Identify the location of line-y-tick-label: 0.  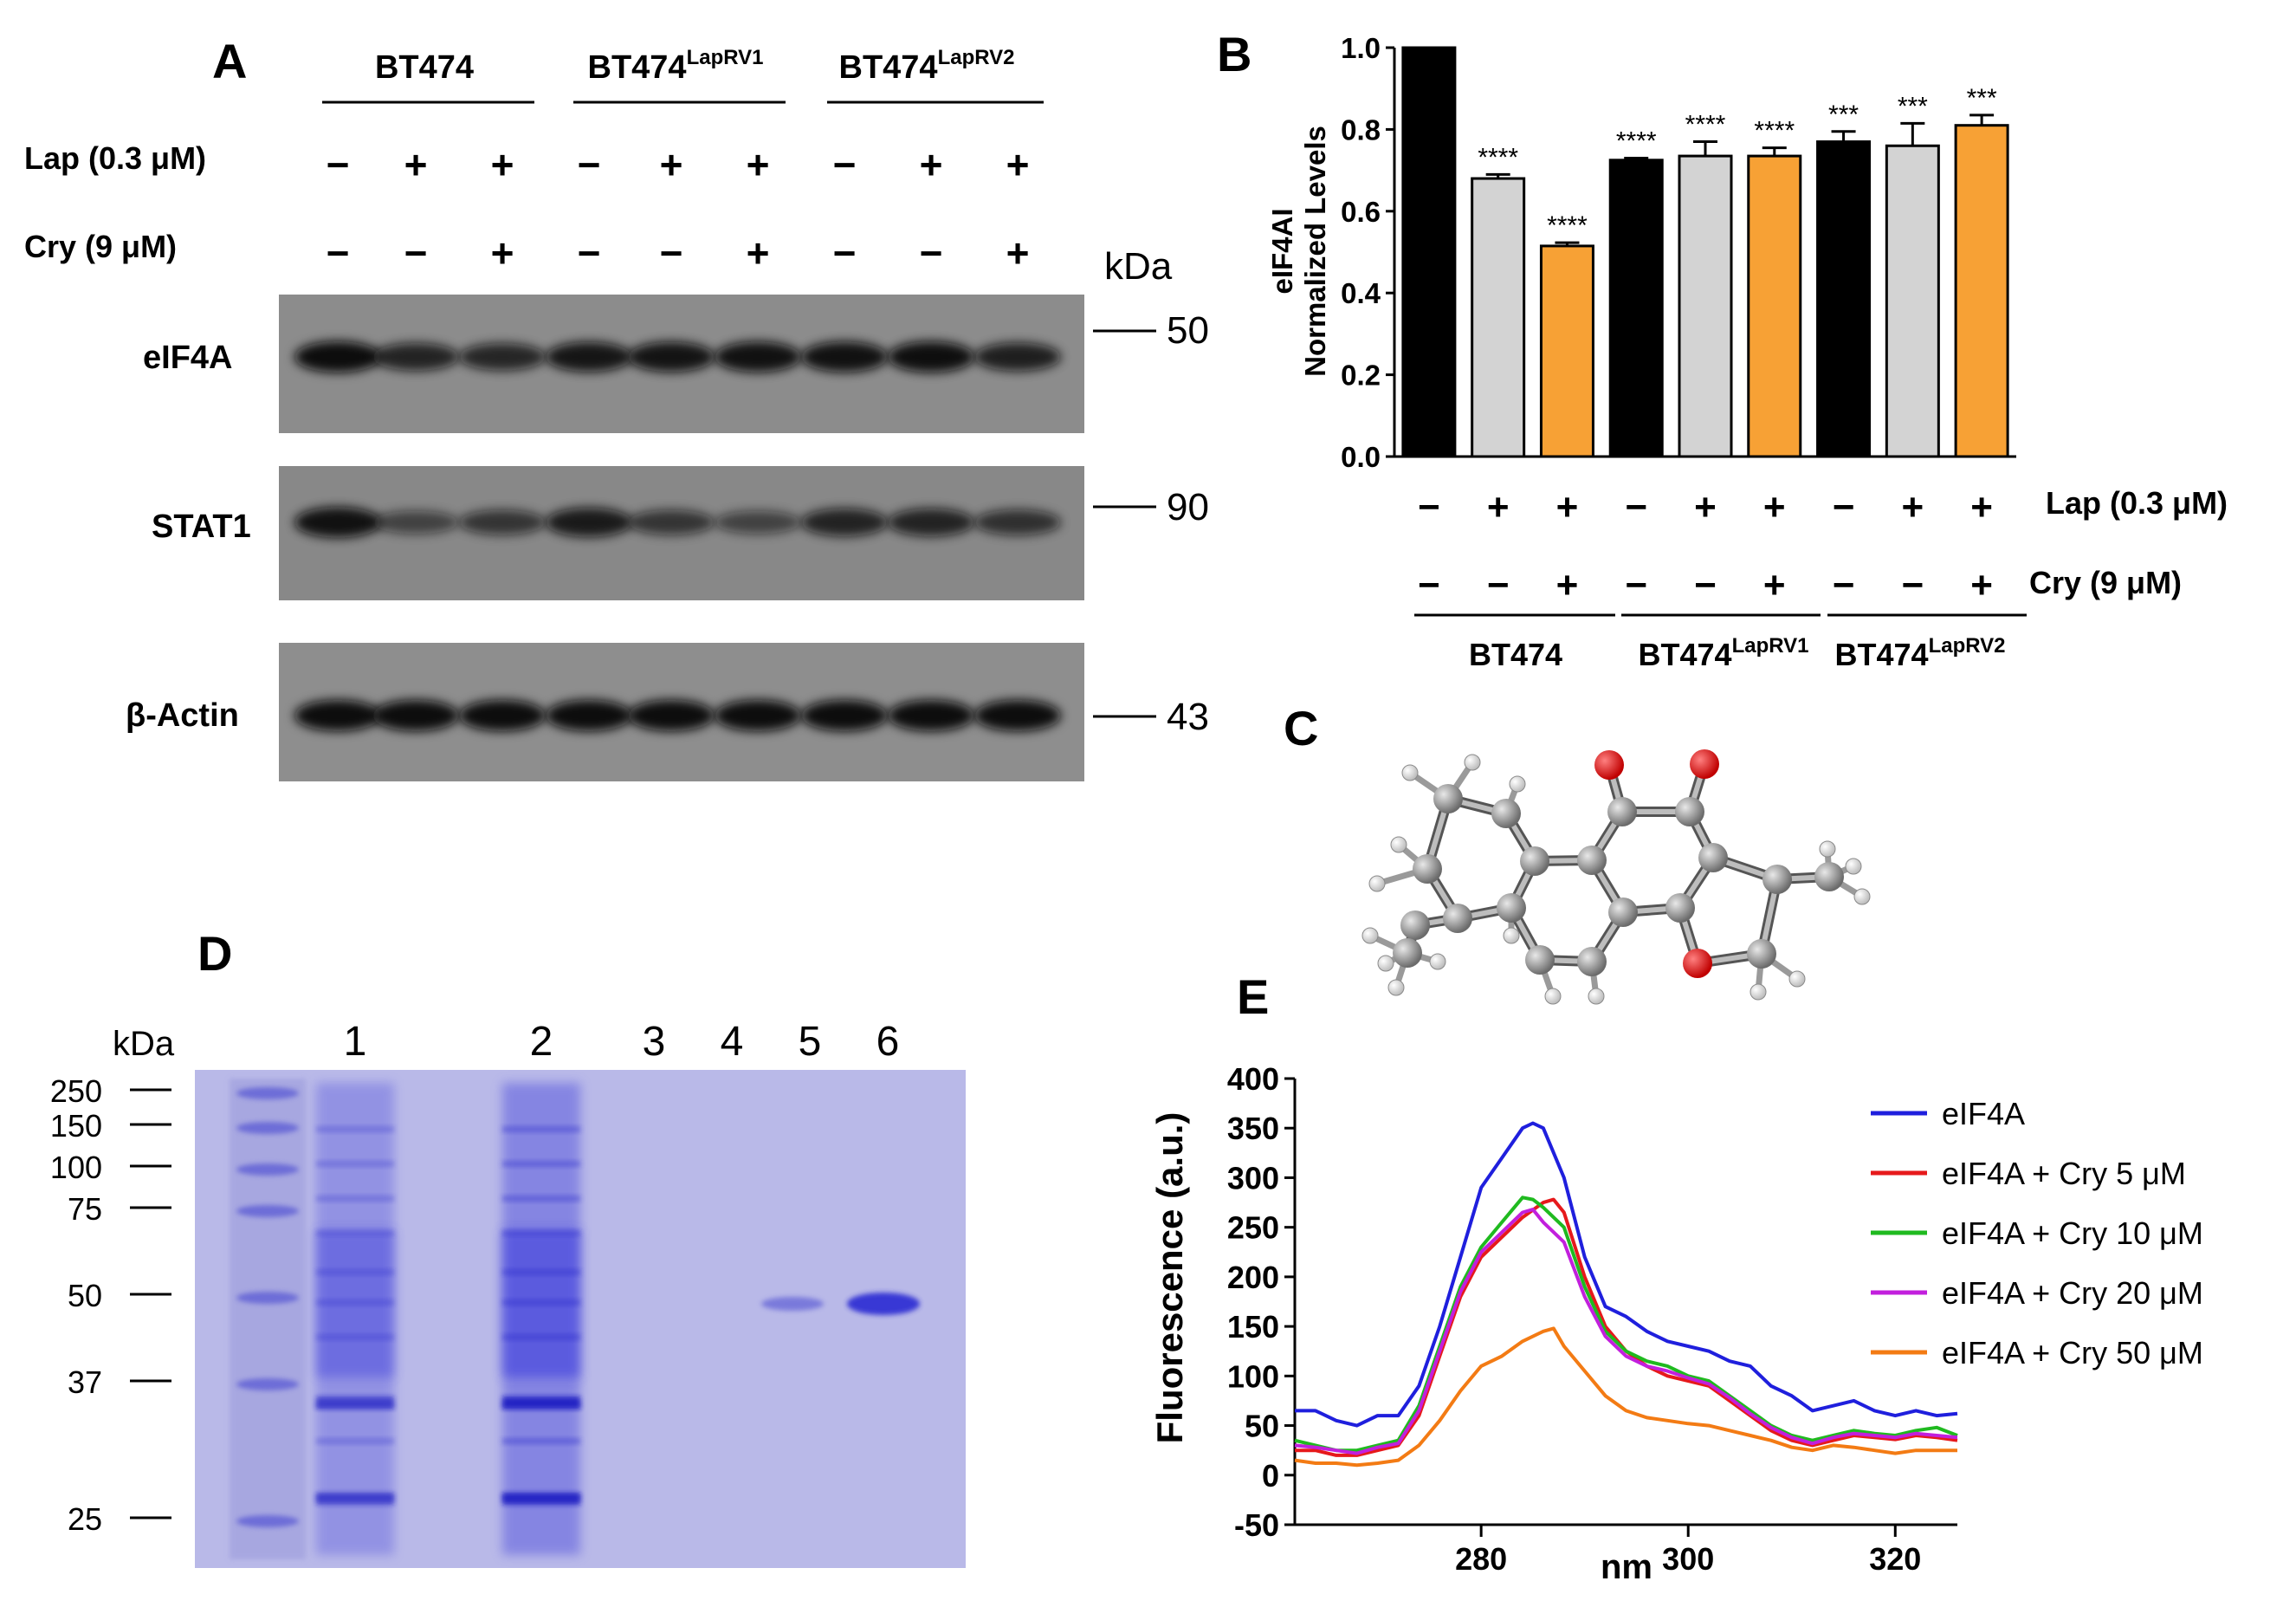
(1270, 1476).